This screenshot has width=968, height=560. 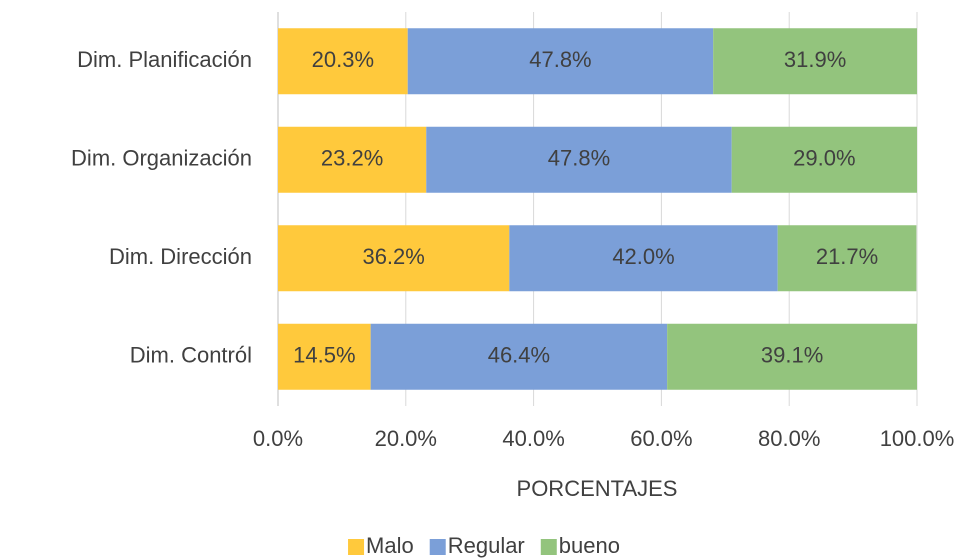 I want to click on data-label: 31.9%, so click(x=815, y=59).